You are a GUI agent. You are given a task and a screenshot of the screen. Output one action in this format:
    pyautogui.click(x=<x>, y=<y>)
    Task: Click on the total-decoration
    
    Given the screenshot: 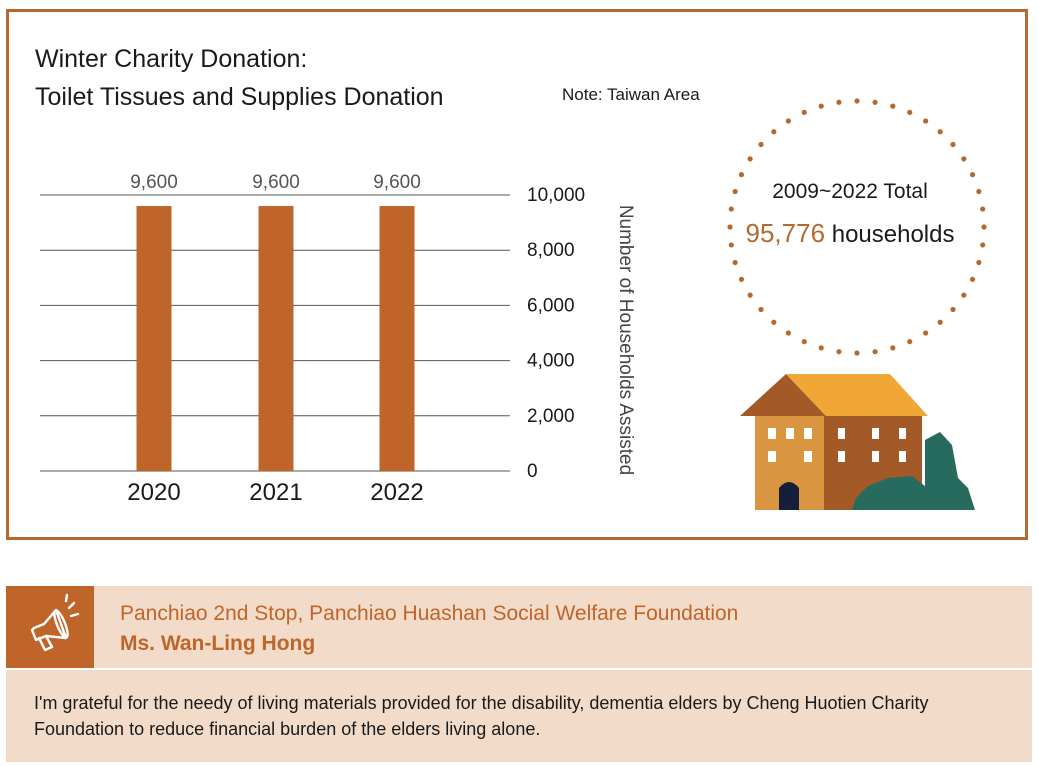 What is the action you would take?
    pyautogui.click(x=857, y=304)
    